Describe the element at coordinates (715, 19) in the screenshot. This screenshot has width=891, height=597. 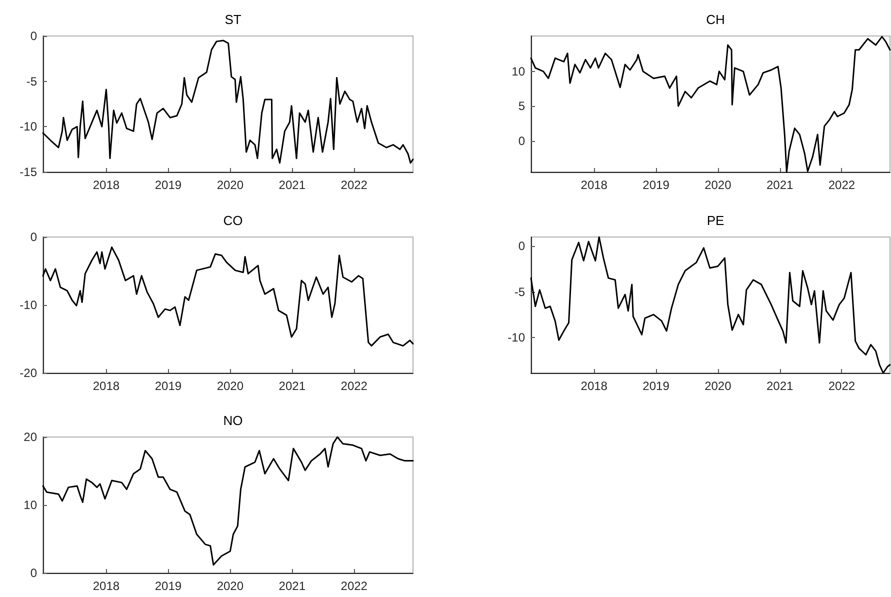
I see `chart-title: CH` at that location.